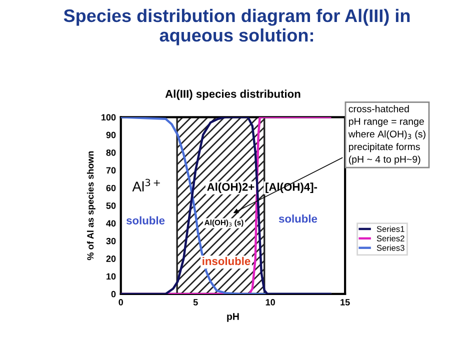 The image size is (474, 355). What do you see at coordinates (111, 135) in the screenshot?
I see `y-tick-label: 90` at bounding box center [111, 135].